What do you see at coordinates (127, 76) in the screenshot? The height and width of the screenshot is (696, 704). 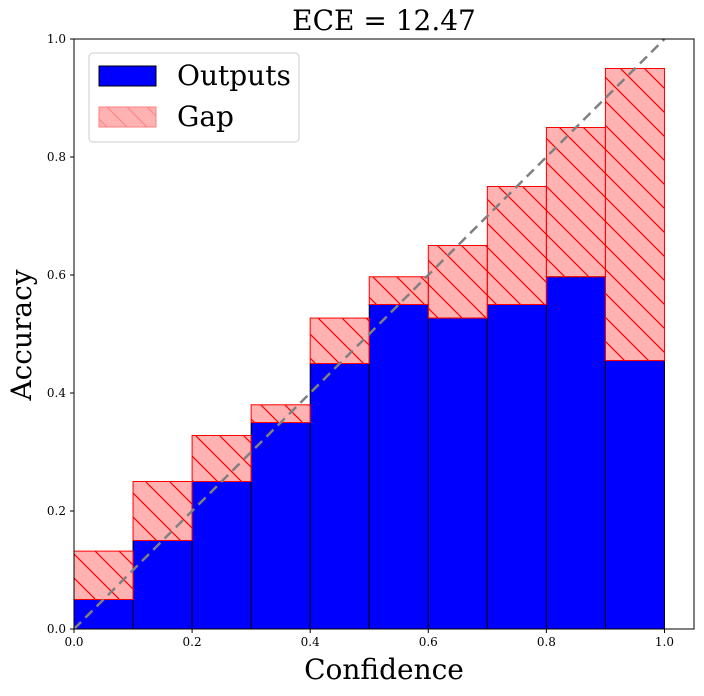 I see `legend-swatch-outputs` at bounding box center [127, 76].